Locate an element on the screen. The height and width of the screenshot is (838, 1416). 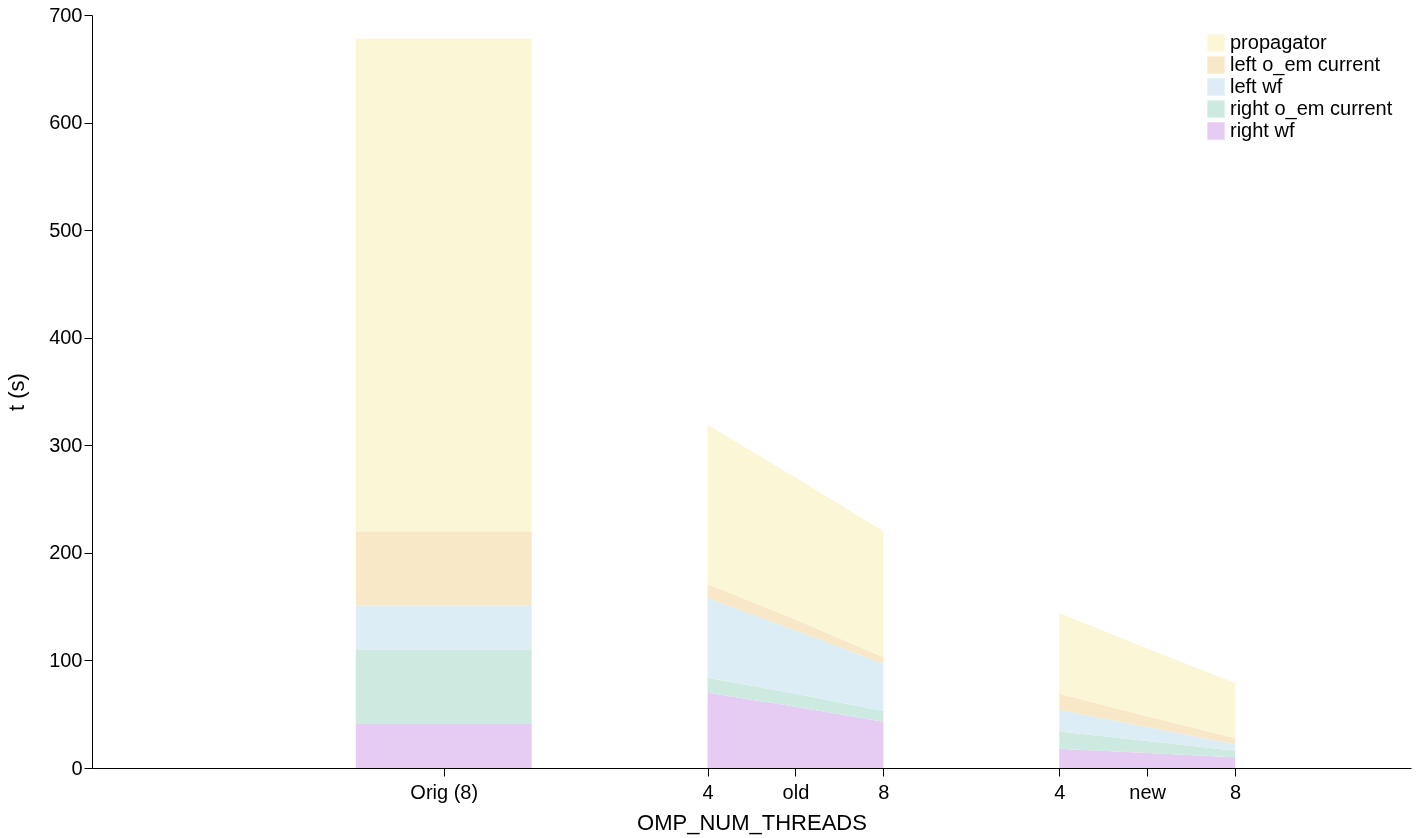
x-tick-label: Orig (8) is located at coordinates (444, 791).